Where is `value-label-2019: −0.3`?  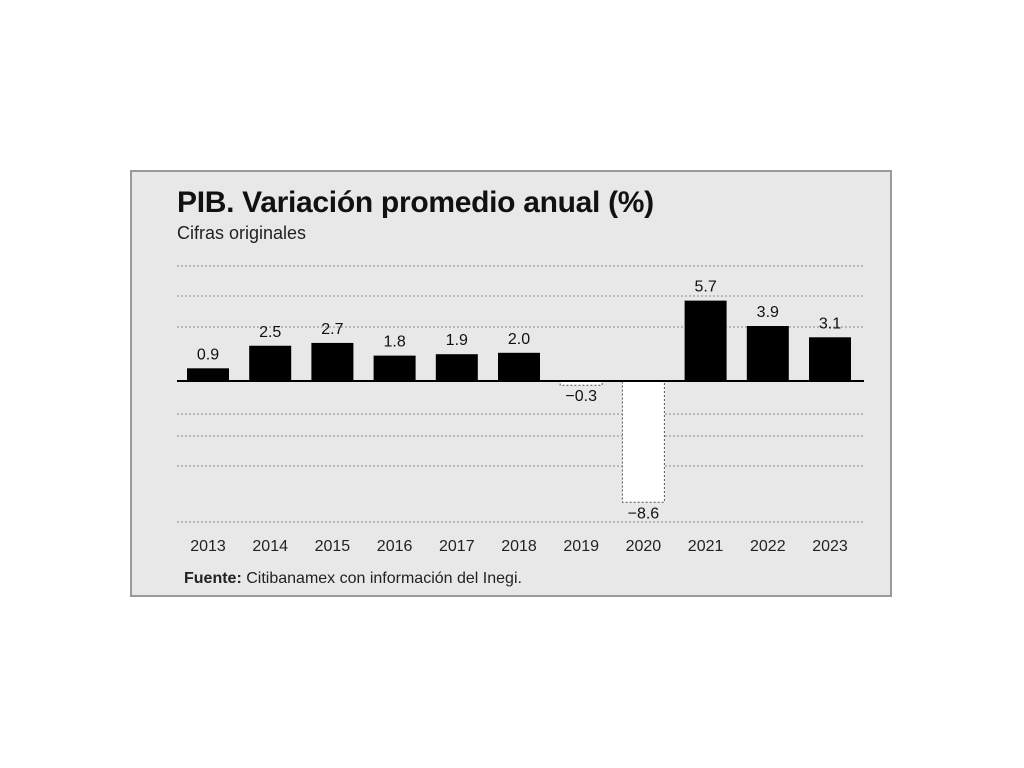 value-label-2019: −0.3 is located at coordinates (581, 396).